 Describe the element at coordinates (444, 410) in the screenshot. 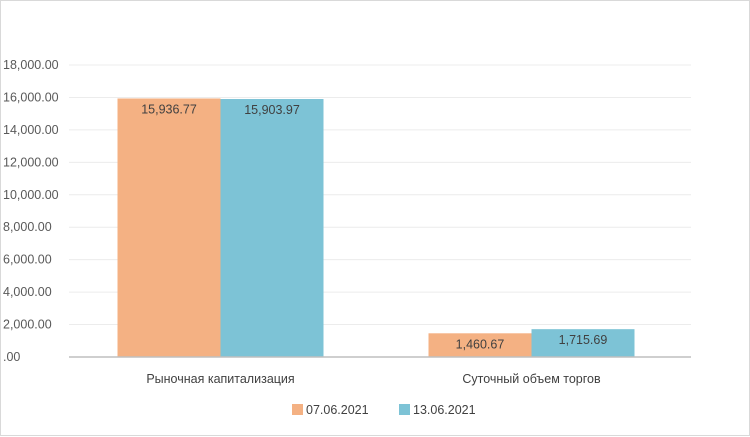

I see `legend-label: 13.06.2021` at that location.